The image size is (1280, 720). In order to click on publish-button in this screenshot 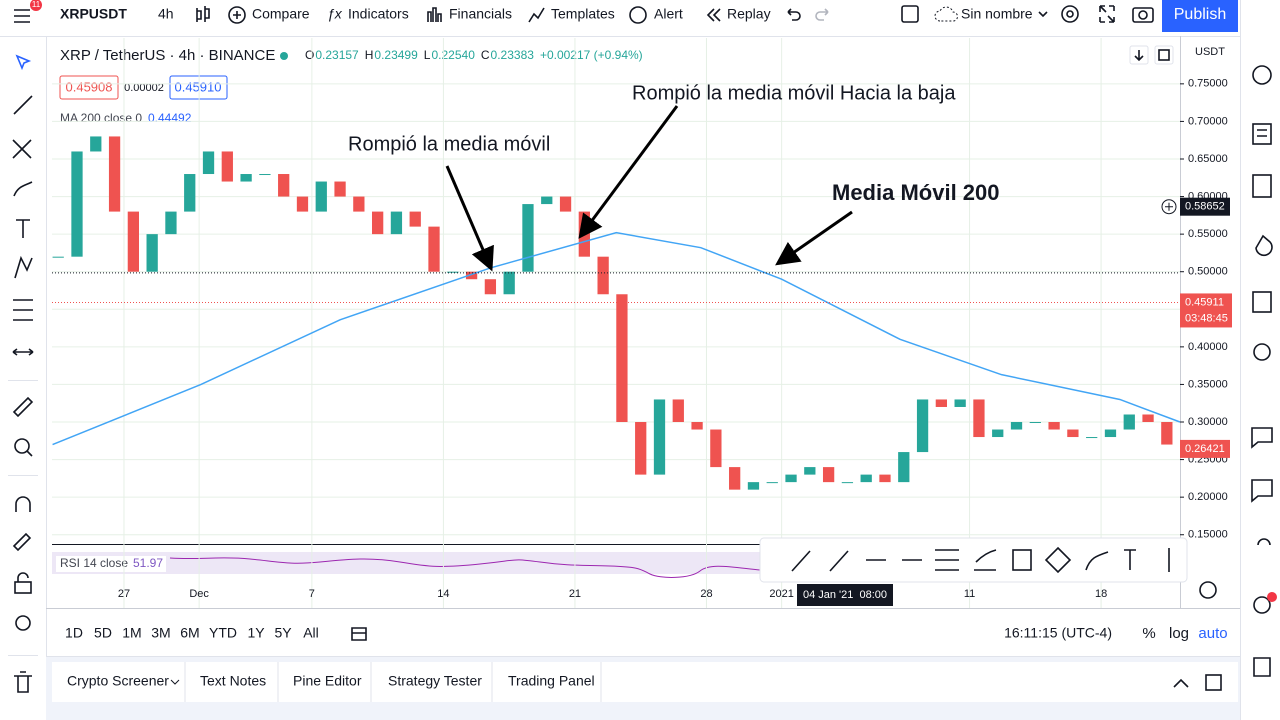, I will do `click(1200, 16)`.